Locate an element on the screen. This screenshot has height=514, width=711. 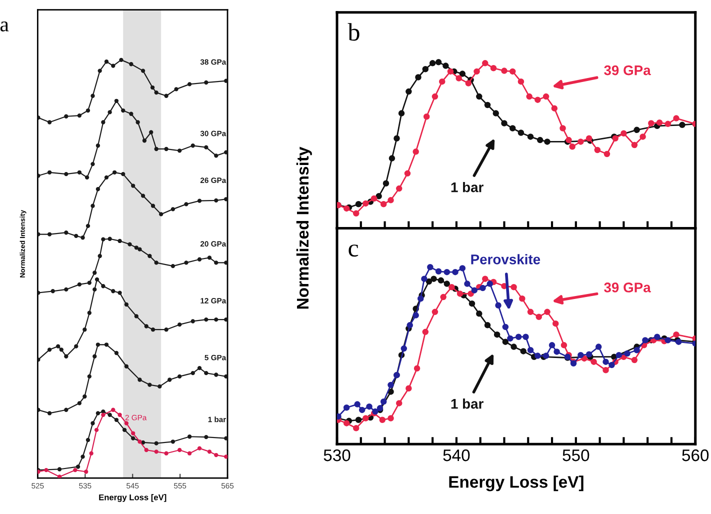
x-tick-label: 530 is located at coordinates (337, 455).